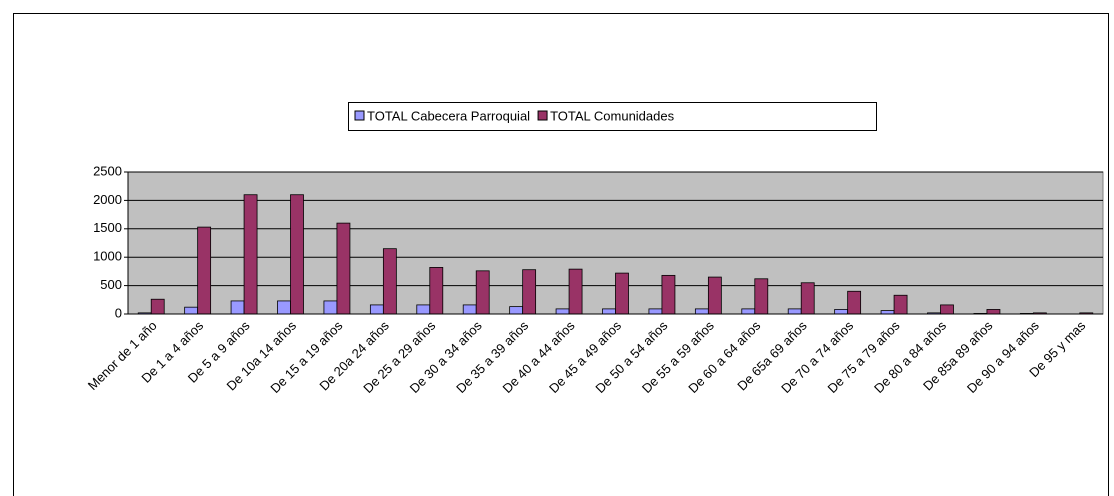 The width and height of the screenshot is (1114, 496). What do you see at coordinates (107, 256) in the screenshot?
I see `y-tick-label: 1000` at bounding box center [107, 256].